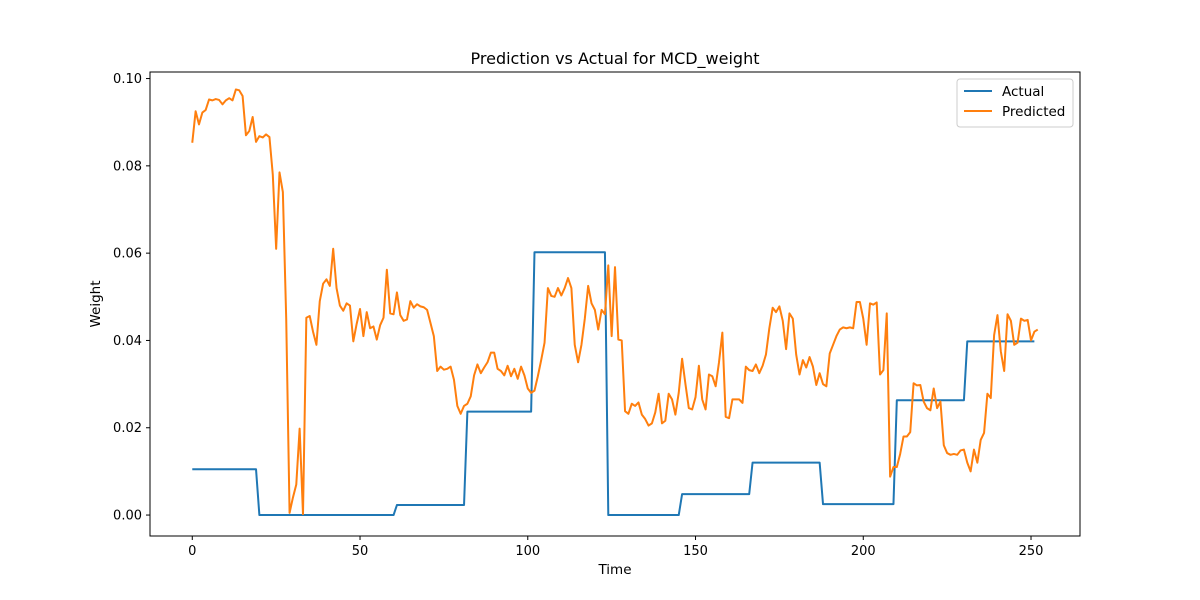  What do you see at coordinates (127, 516) in the screenshot?
I see `y-tick-label: 0.00` at bounding box center [127, 516].